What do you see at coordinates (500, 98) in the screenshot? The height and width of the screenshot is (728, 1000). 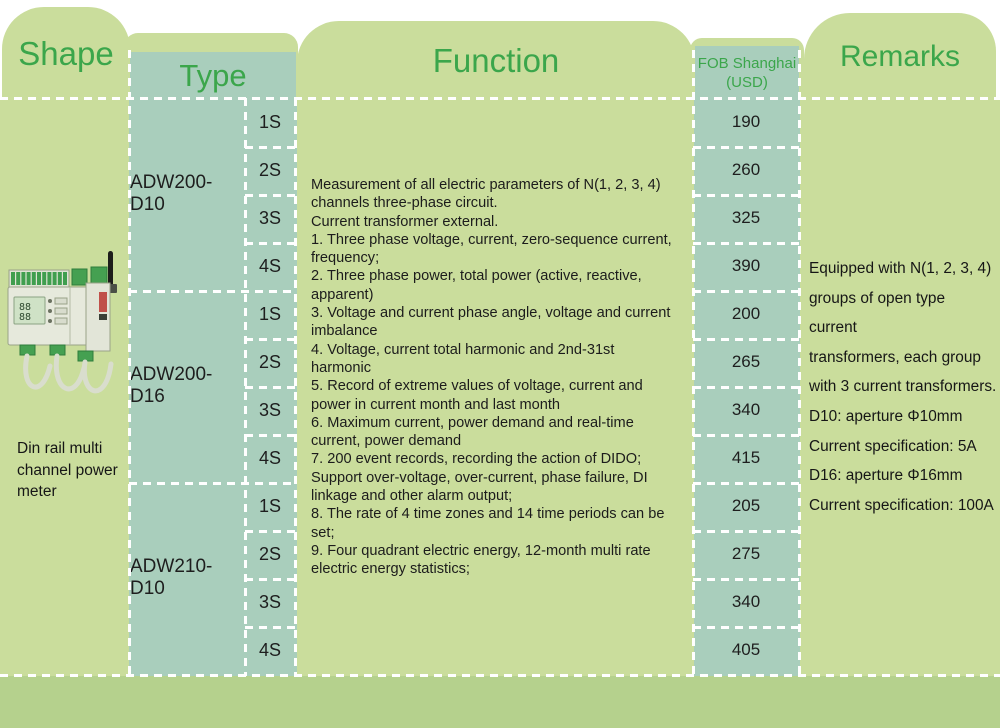 I see `header-divider` at bounding box center [500, 98].